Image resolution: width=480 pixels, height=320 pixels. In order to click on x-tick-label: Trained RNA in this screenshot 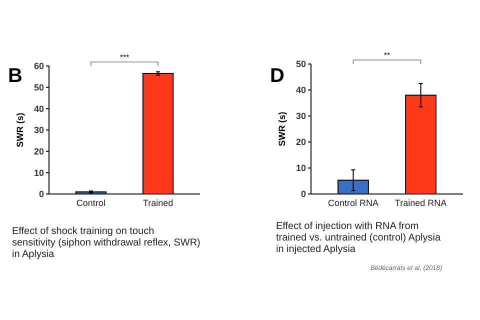, I will do `click(420, 203)`.